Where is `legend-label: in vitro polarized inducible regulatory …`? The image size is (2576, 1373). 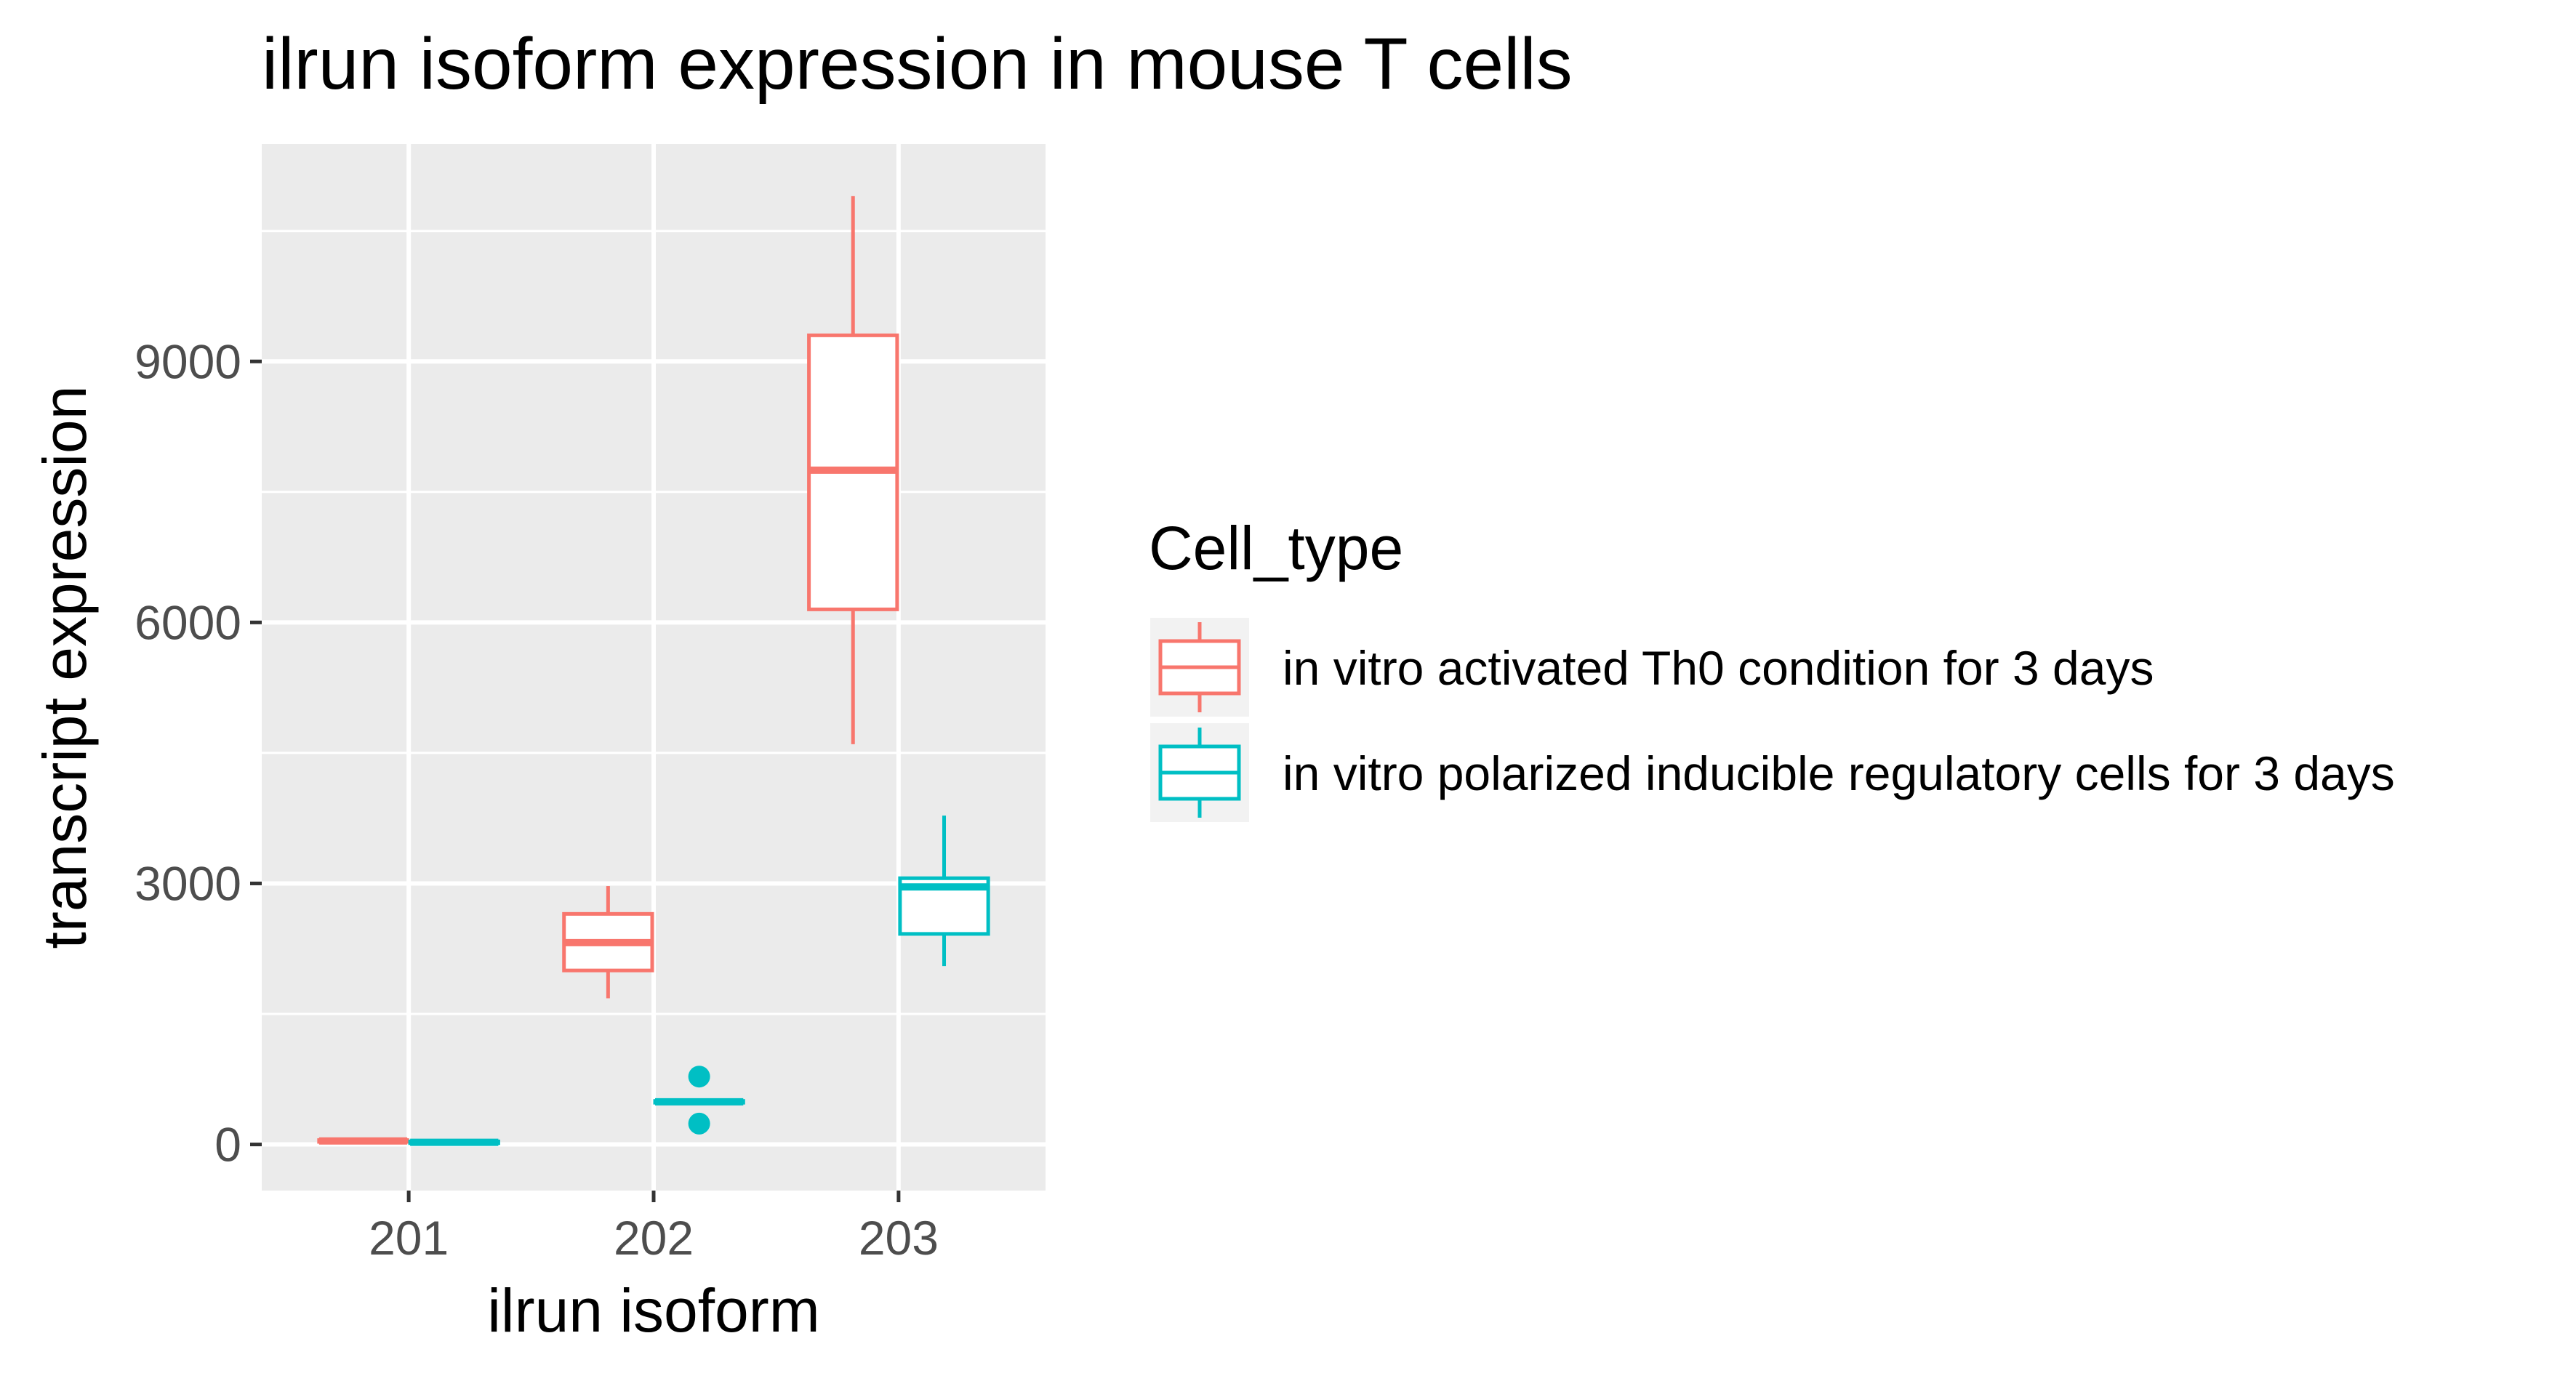
legend-label: in vitro polarized inducible regulatory … is located at coordinates (1839, 773).